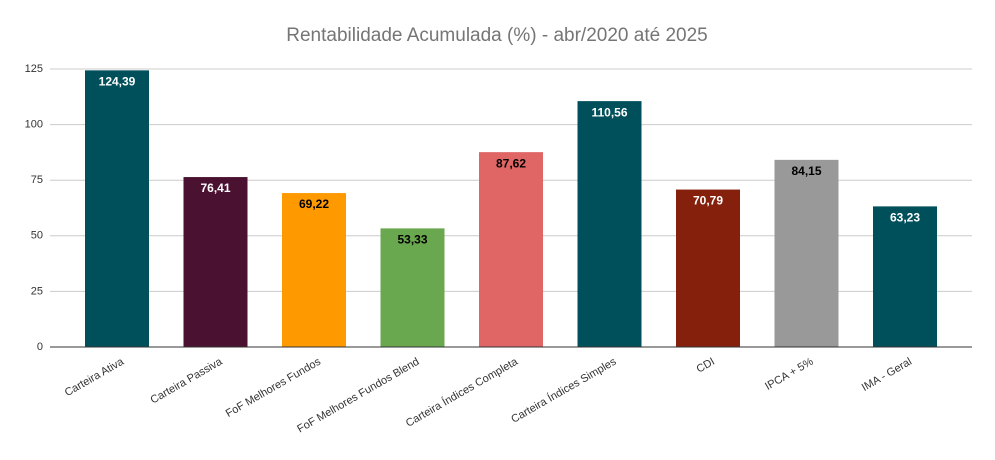 This screenshot has width=995, height=460. Describe the element at coordinates (708, 201) in the screenshot. I see `value-label: 70,79` at that location.